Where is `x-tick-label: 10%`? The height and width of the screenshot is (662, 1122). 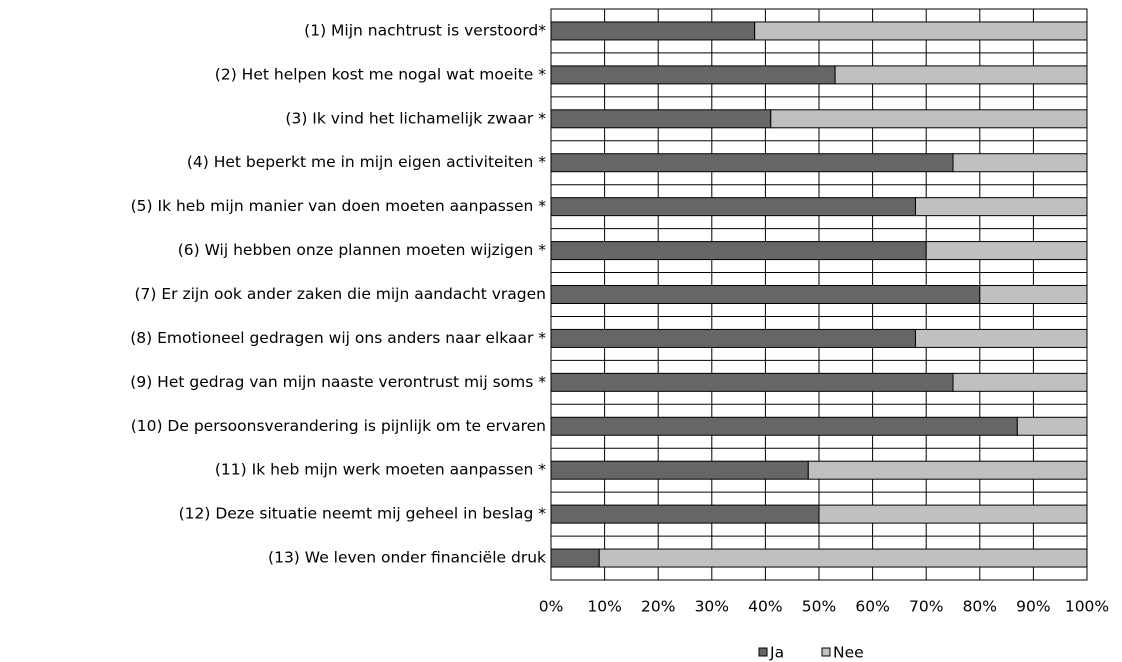
x-tick-label: 10% is located at coordinates (604, 607).